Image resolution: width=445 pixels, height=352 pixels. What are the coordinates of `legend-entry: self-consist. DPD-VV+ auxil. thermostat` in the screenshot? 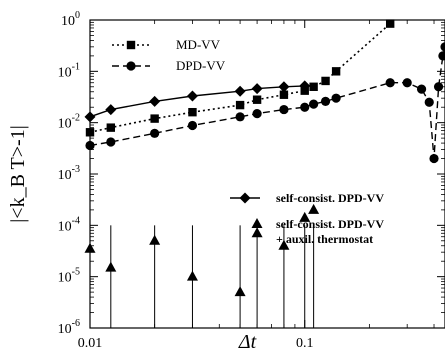 It's located at (317, 231).